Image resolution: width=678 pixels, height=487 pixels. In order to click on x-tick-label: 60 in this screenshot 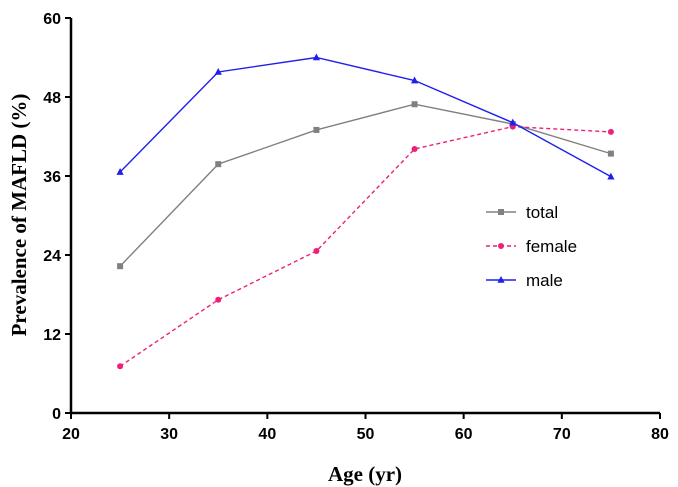, I will do `click(464, 434)`.